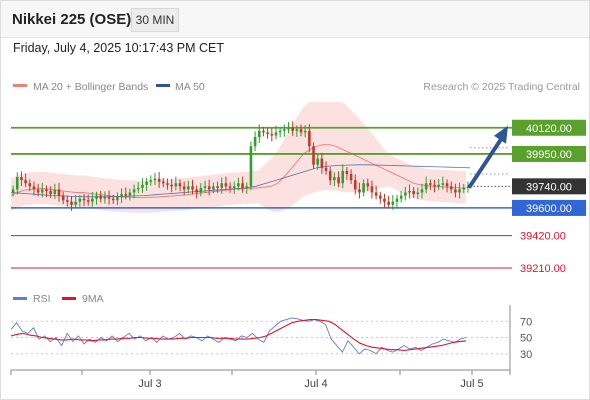 Image resolution: width=590 pixels, height=400 pixels. I want to click on level-label-target: 40120.00, so click(549, 129).